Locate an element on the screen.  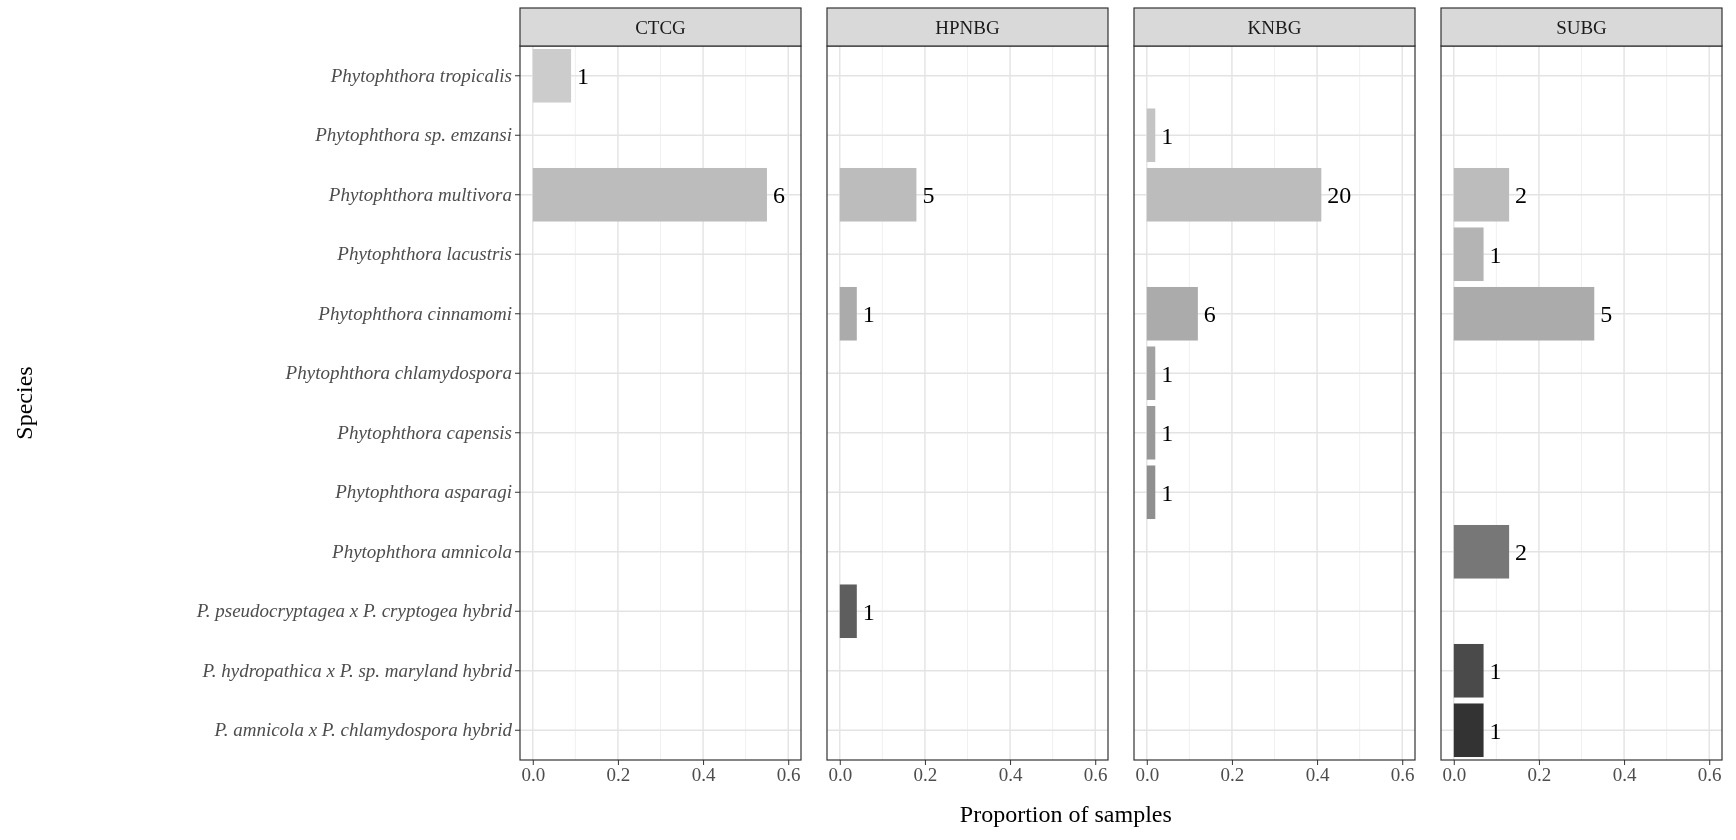
y-tick-label: Phytophthora asparagi is located at coordinates (423, 492).